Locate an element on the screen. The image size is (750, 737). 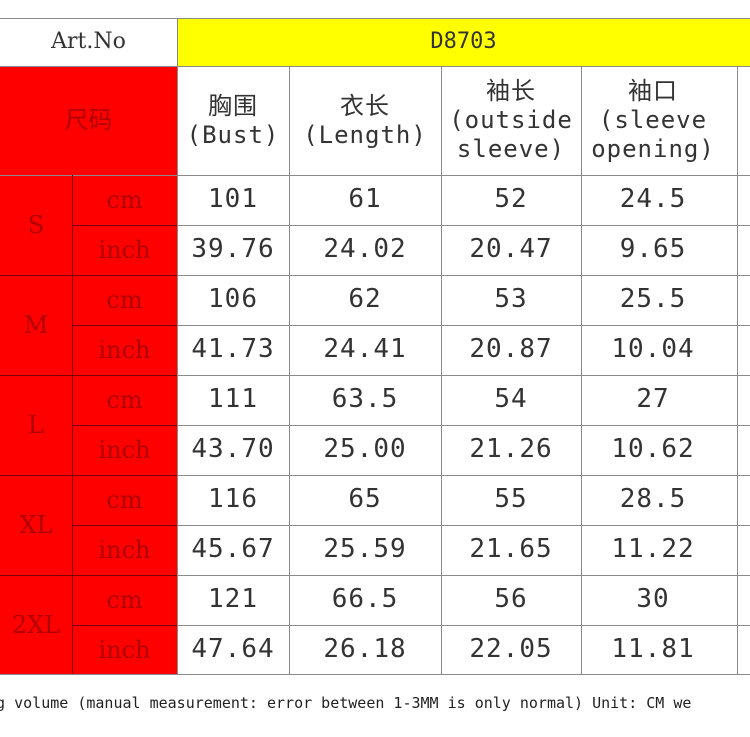
cm-value-cell: 66.5 is located at coordinates (365, 599).